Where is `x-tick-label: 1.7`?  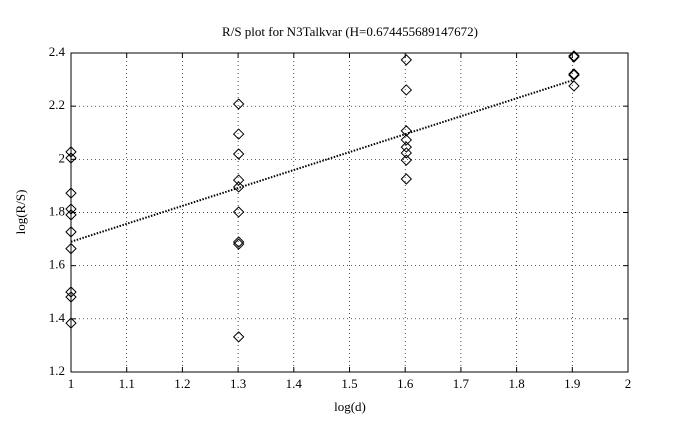
x-tick-label: 1.7 is located at coordinates (461, 383).